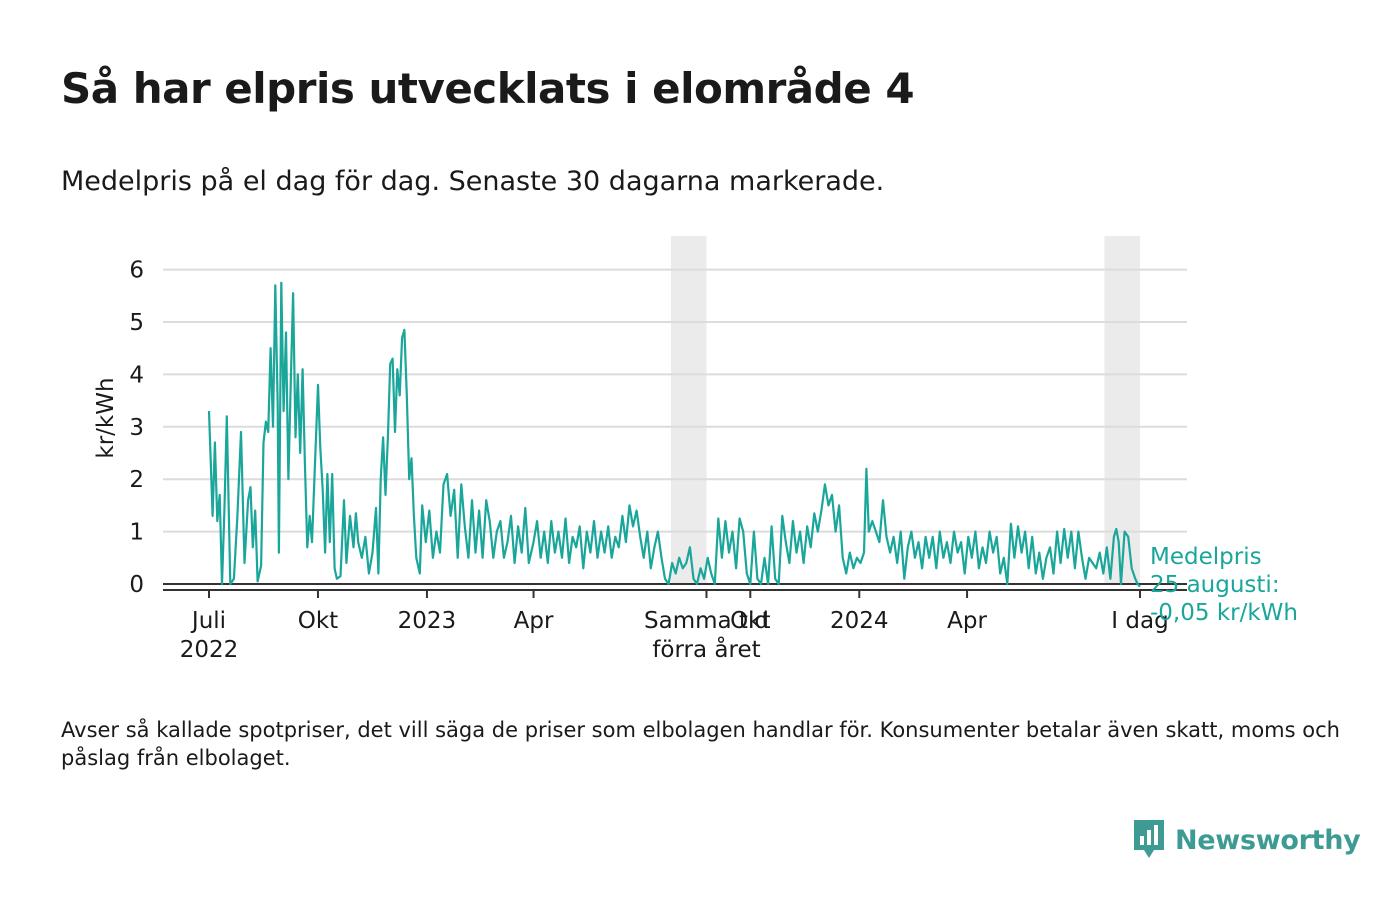 The width and height of the screenshot is (1400, 920). Describe the element at coordinates (750, 621) in the screenshot. I see `x-tick-label-6: Okt` at that location.